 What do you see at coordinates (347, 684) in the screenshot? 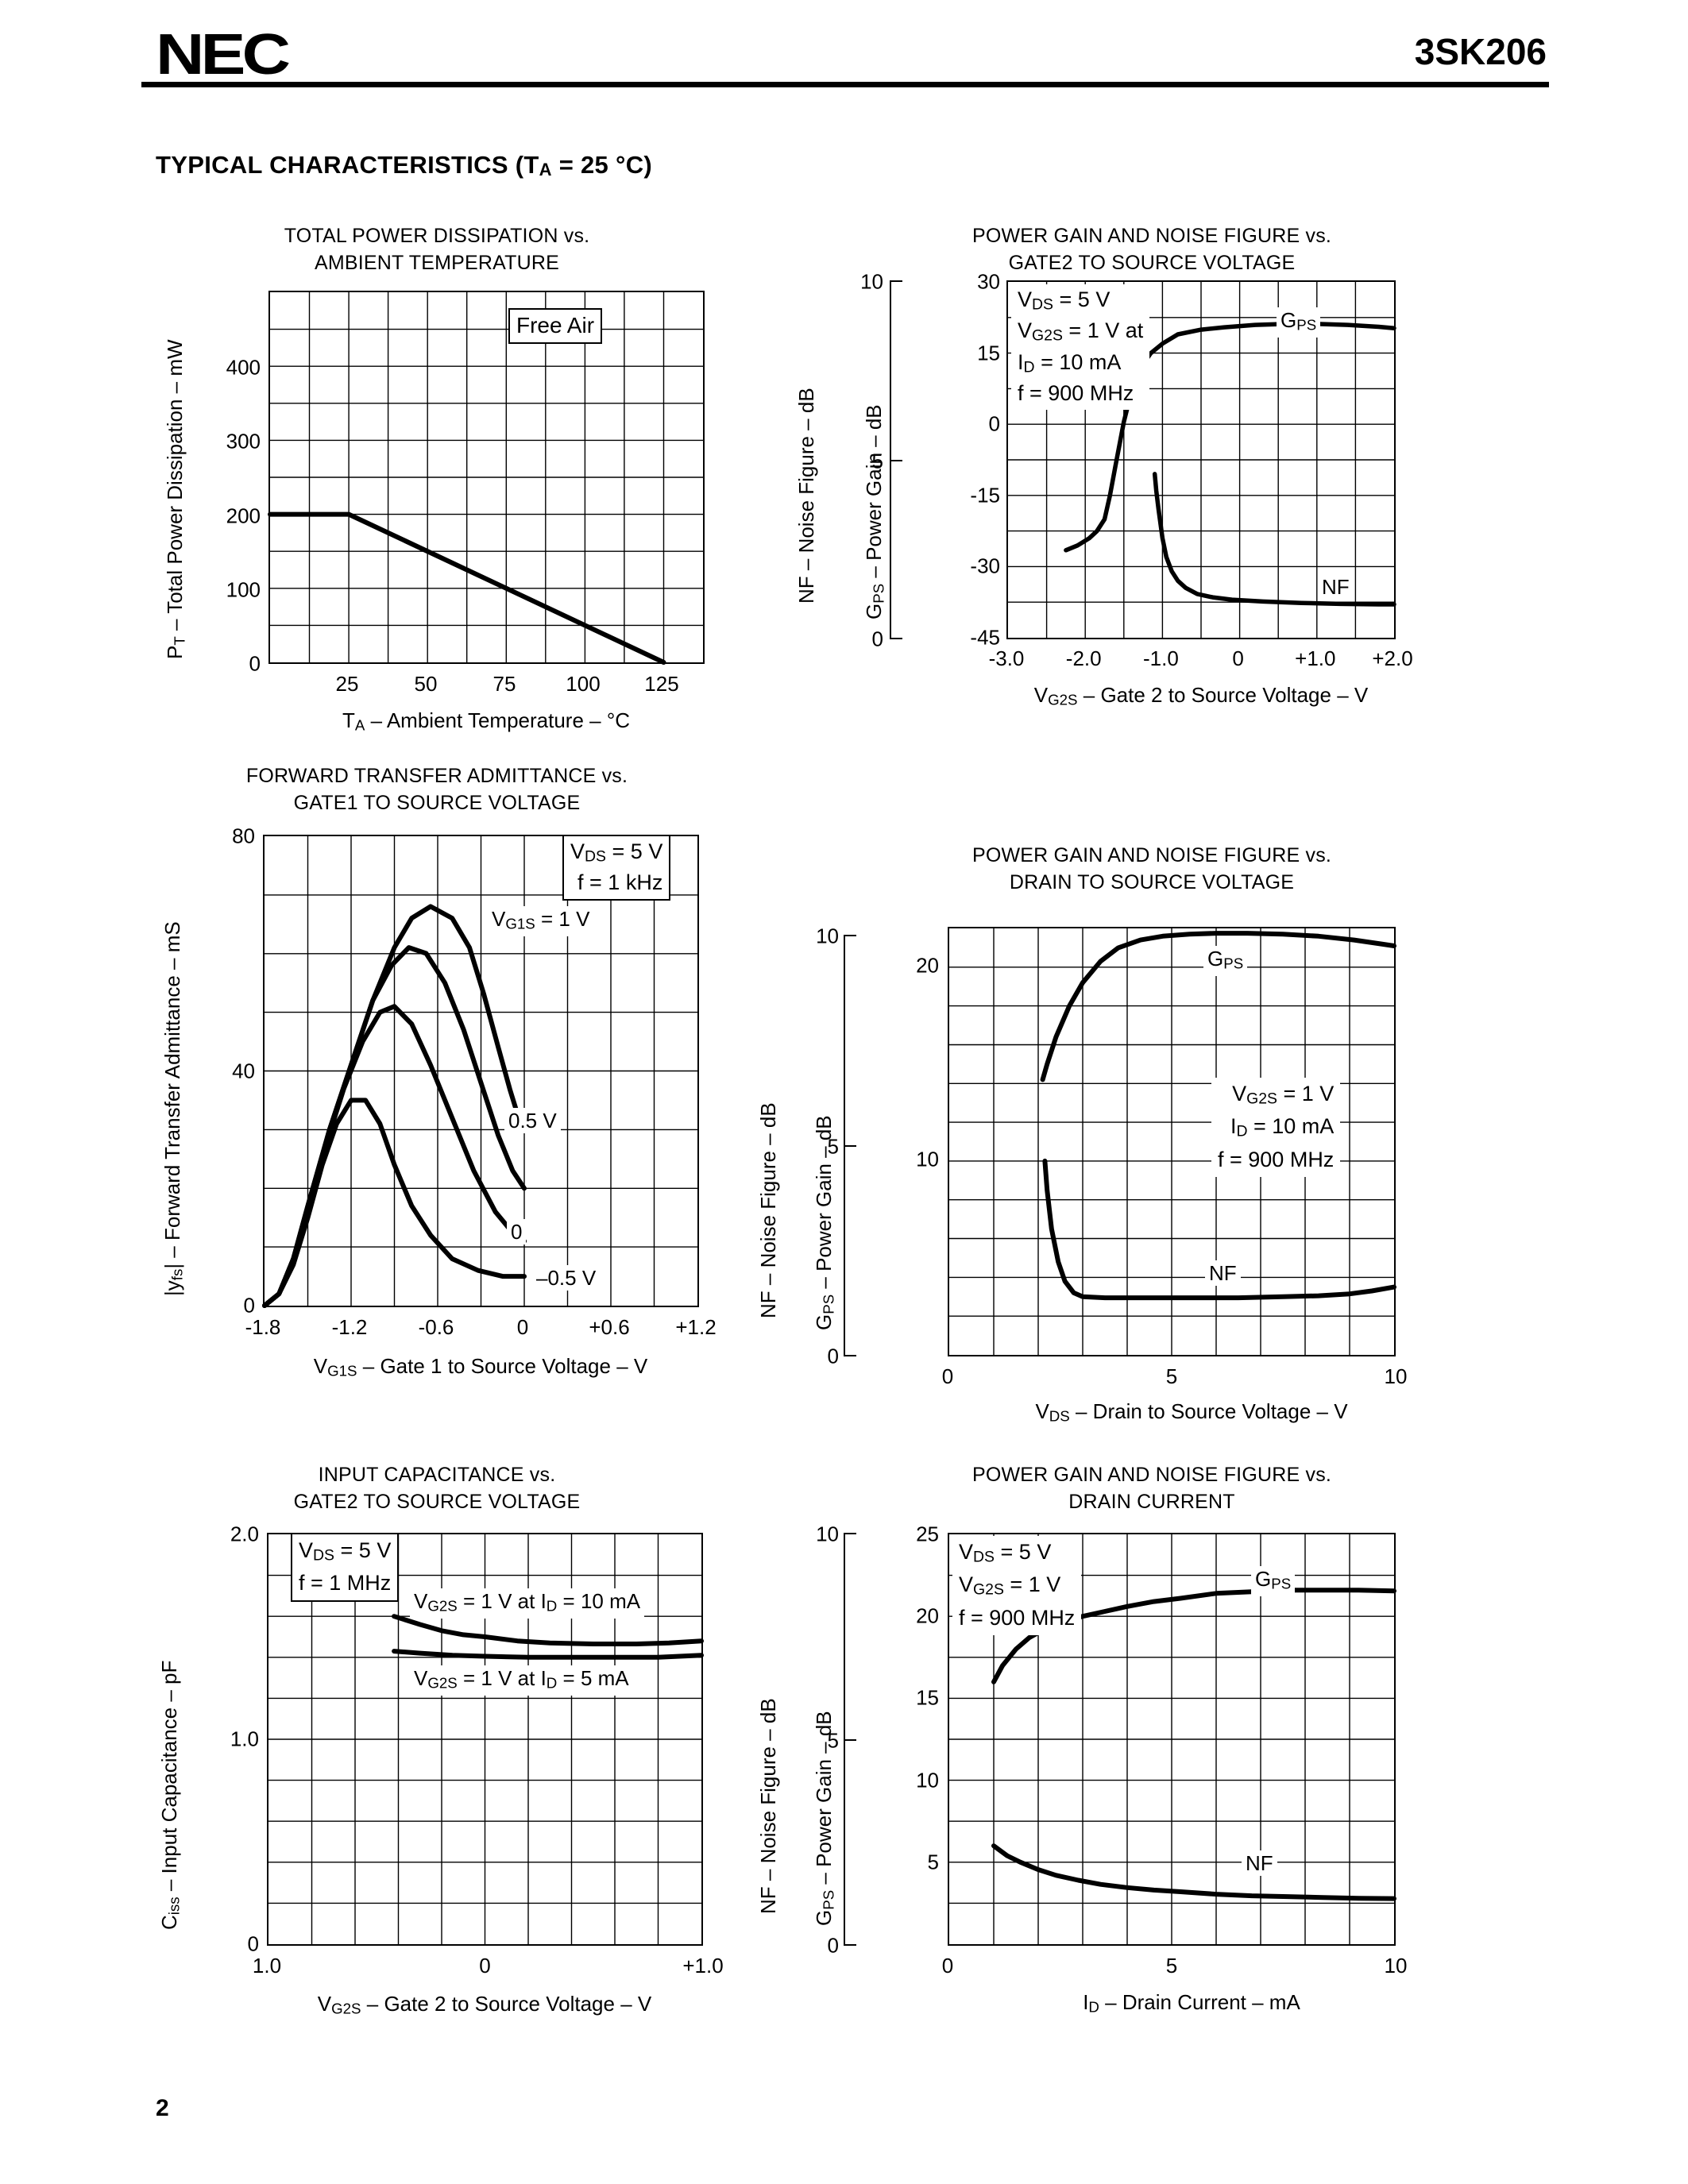
I see `x-tick-25: 25` at bounding box center [347, 684].